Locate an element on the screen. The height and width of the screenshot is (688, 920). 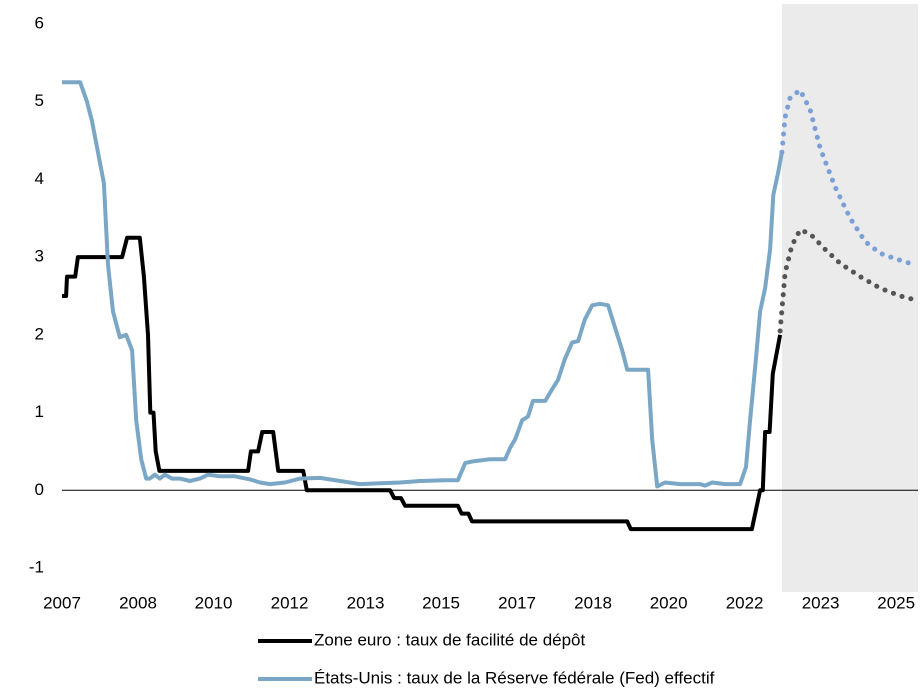
y-tick-label: 0 is located at coordinates (39, 489).